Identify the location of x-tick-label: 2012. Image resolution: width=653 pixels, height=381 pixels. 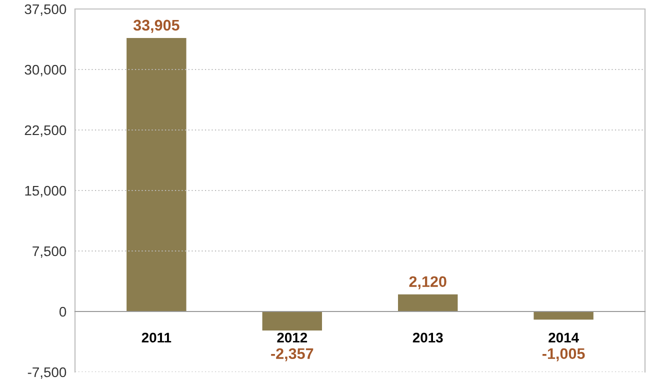
(292, 337).